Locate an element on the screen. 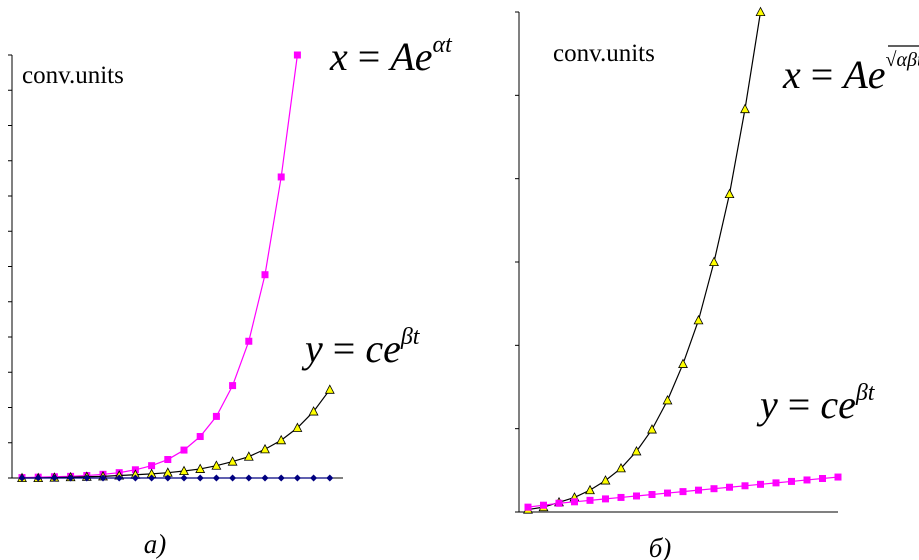 The width and height of the screenshot is (919, 560). panel-b-formula-y: y = ceβt is located at coordinates (816, 403).